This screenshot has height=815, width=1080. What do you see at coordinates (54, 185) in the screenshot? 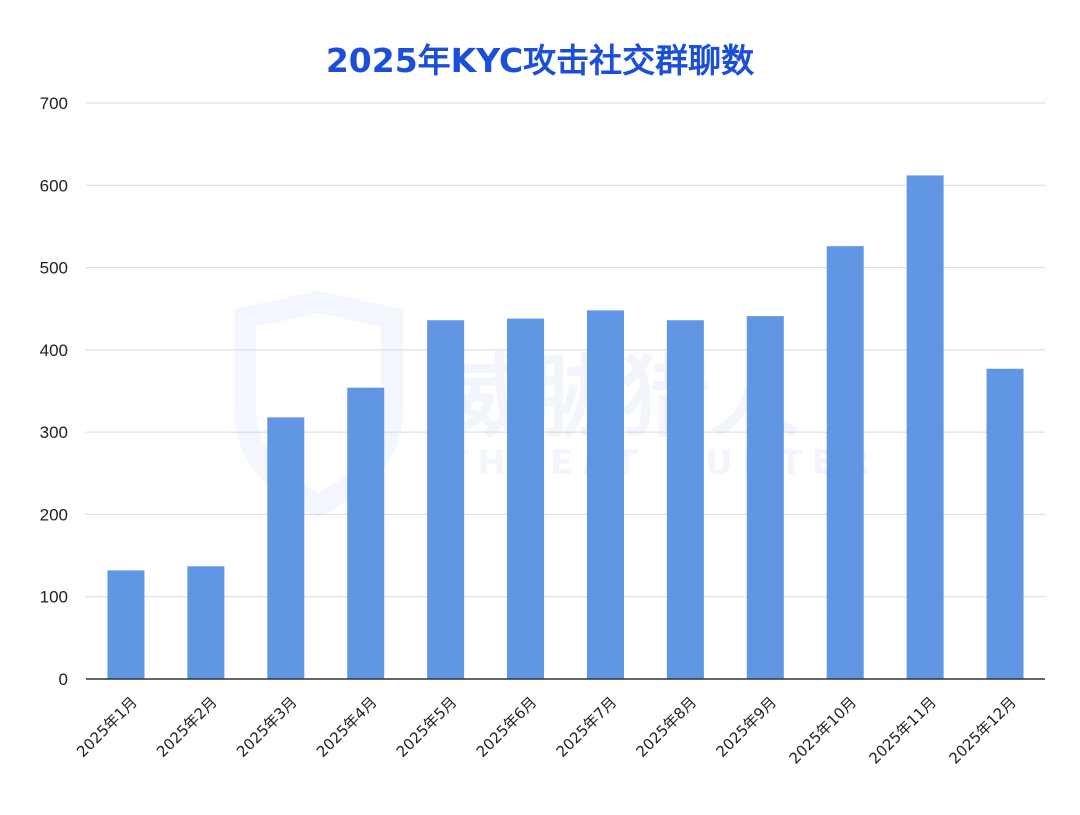
I see `y-tick-label: 600` at bounding box center [54, 185].